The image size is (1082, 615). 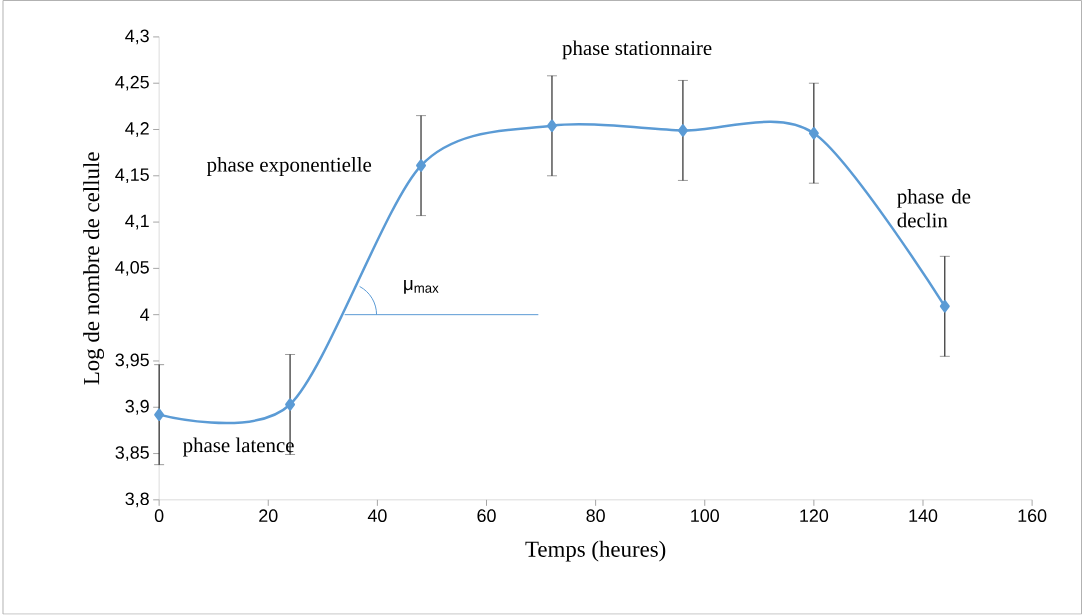 What do you see at coordinates (145, 315) in the screenshot?
I see `y-tick-label: 4` at bounding box center [145, 315].